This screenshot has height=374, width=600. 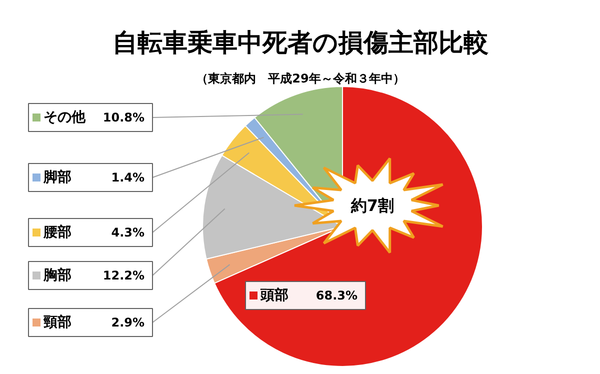 I want to click on legend-label: 脚部, so click(x=57, y=177).